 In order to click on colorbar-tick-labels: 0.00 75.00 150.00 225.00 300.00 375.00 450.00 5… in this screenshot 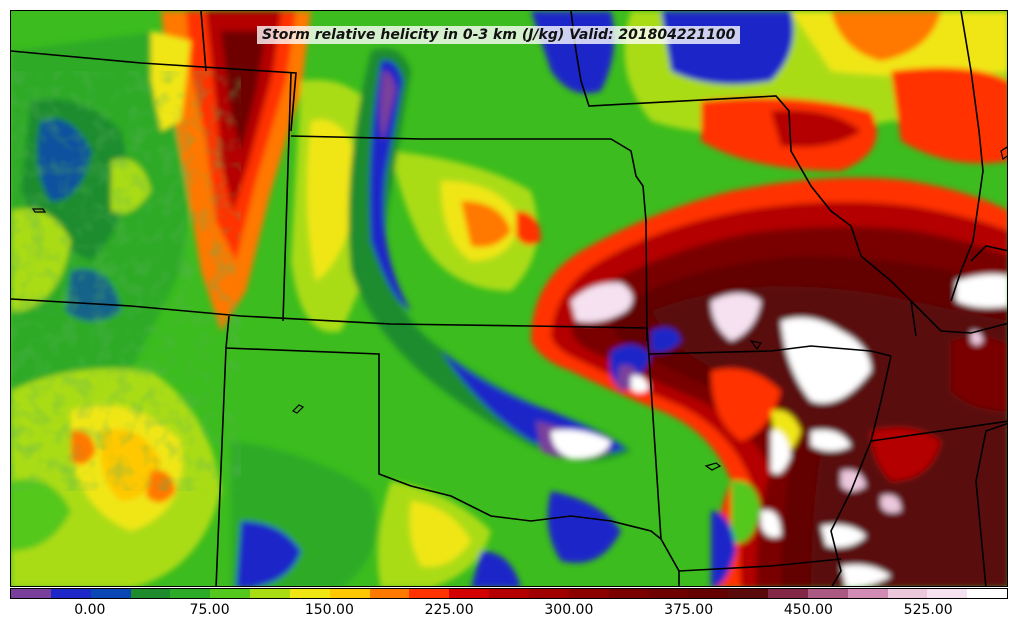, I will do `click(509, 613)`.